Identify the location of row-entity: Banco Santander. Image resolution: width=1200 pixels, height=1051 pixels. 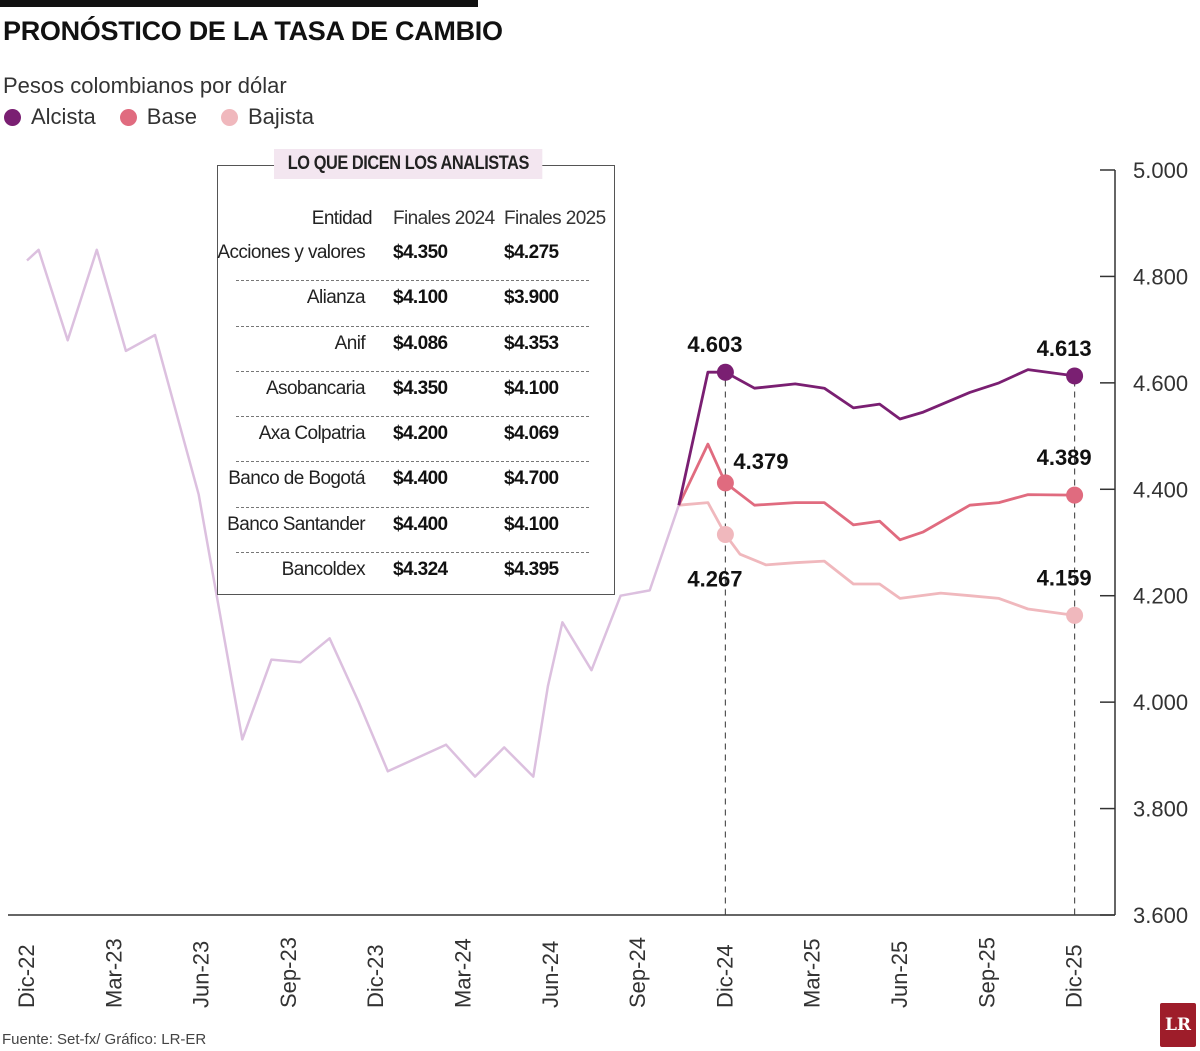
(296, 524).